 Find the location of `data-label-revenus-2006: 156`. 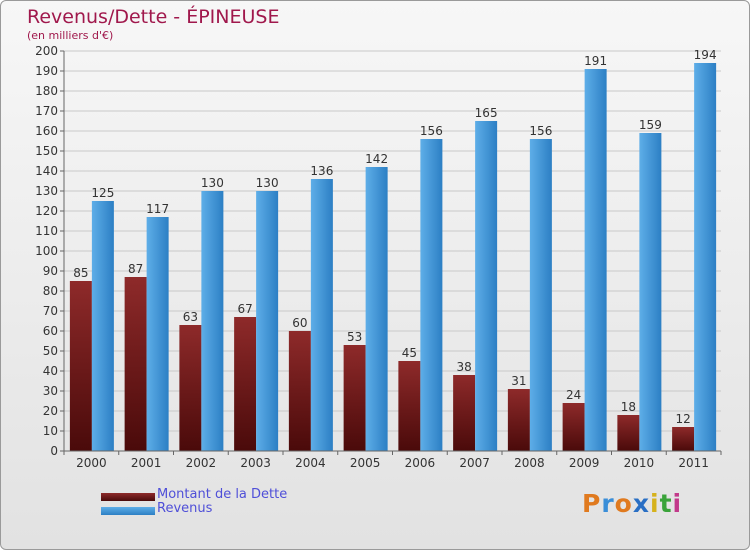

data-label-revenus-2006: 156 is located at coordinates (431, 131).